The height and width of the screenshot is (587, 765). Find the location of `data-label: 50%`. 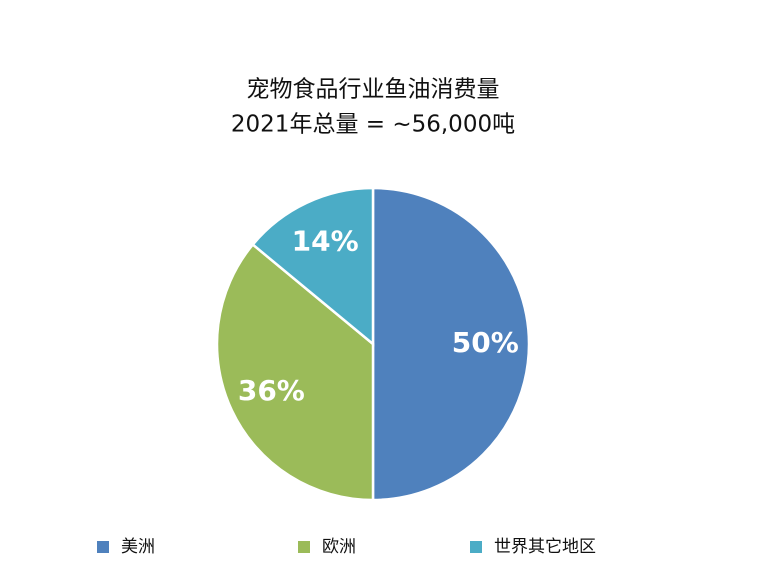

data-label: 50% is located at coordinates (485, 342).